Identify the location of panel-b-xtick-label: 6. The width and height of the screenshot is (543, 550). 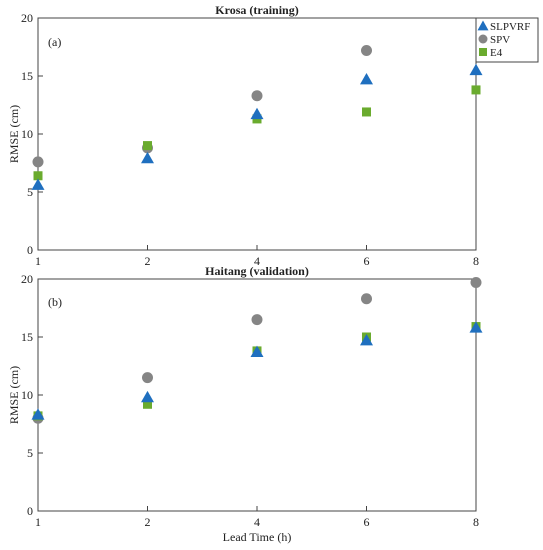
(367, 522).